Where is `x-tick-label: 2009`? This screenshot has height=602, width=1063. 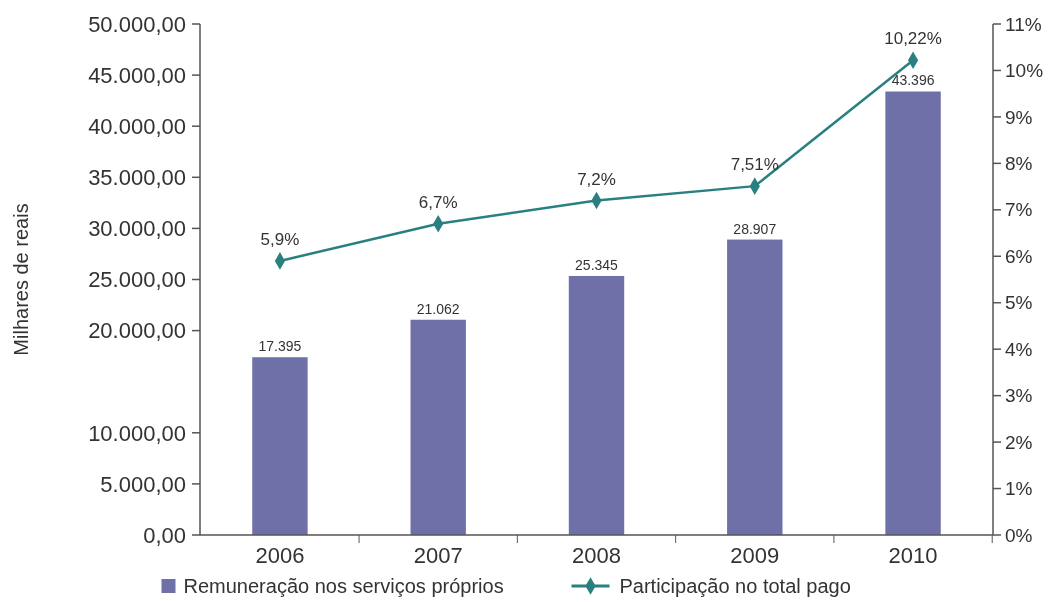 x-tick-label: 2009 is located at coordinates (755, 555).